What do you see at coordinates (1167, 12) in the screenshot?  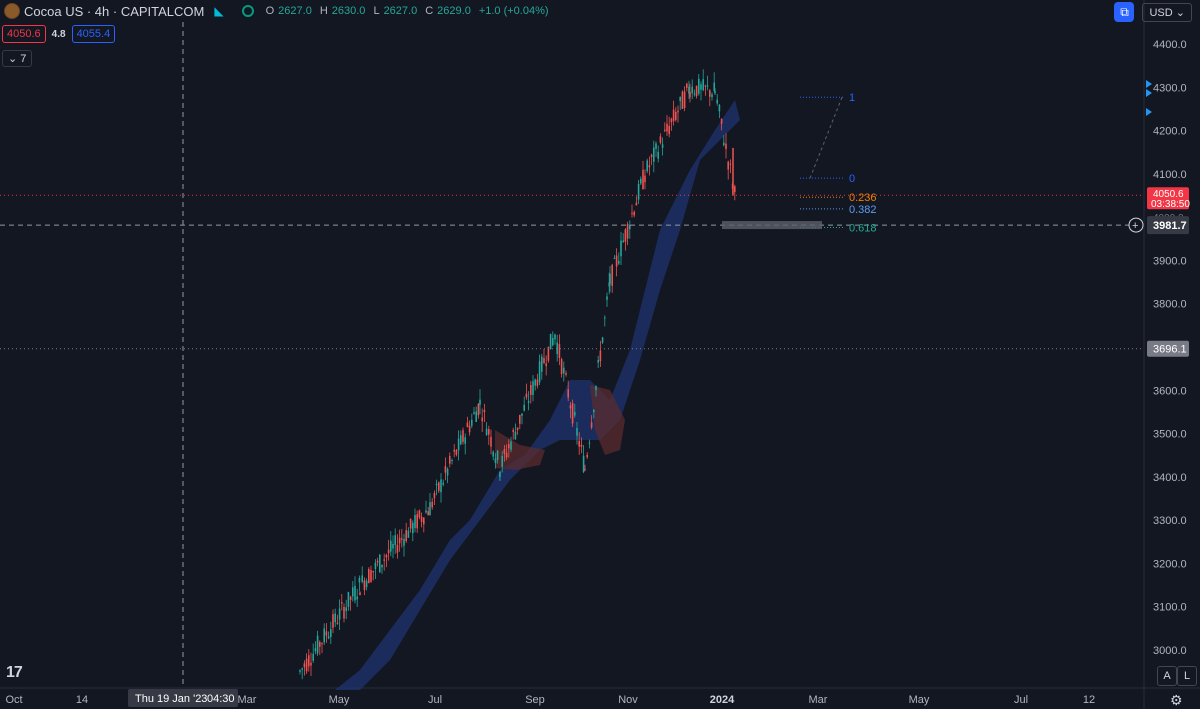 I see `currency-selector: USD ⌄` at bounding box center [1167, 12].